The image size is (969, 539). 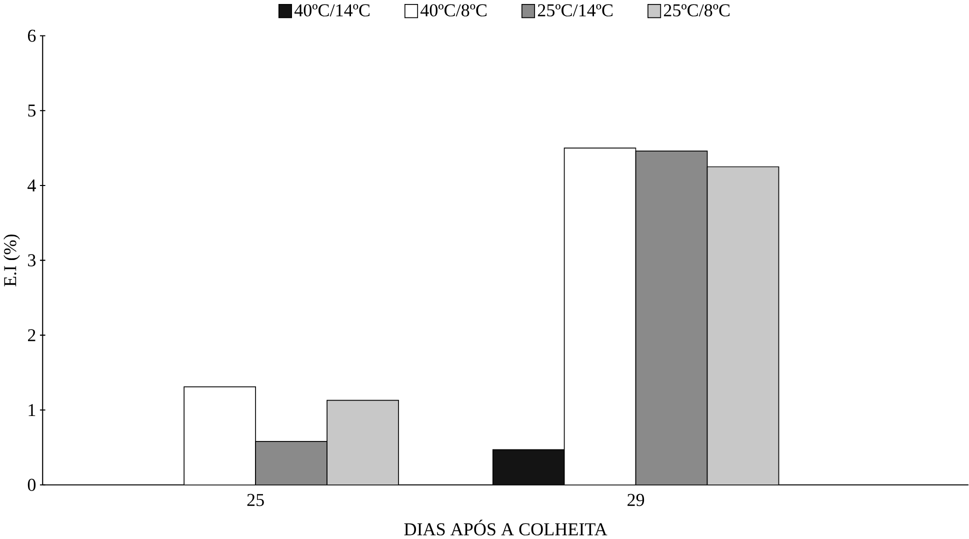 What do you see at coordinates (697, 10) in the screenshot?
I see `legend-label: 25ºC/8ºC` at bounding box center [697, 10].